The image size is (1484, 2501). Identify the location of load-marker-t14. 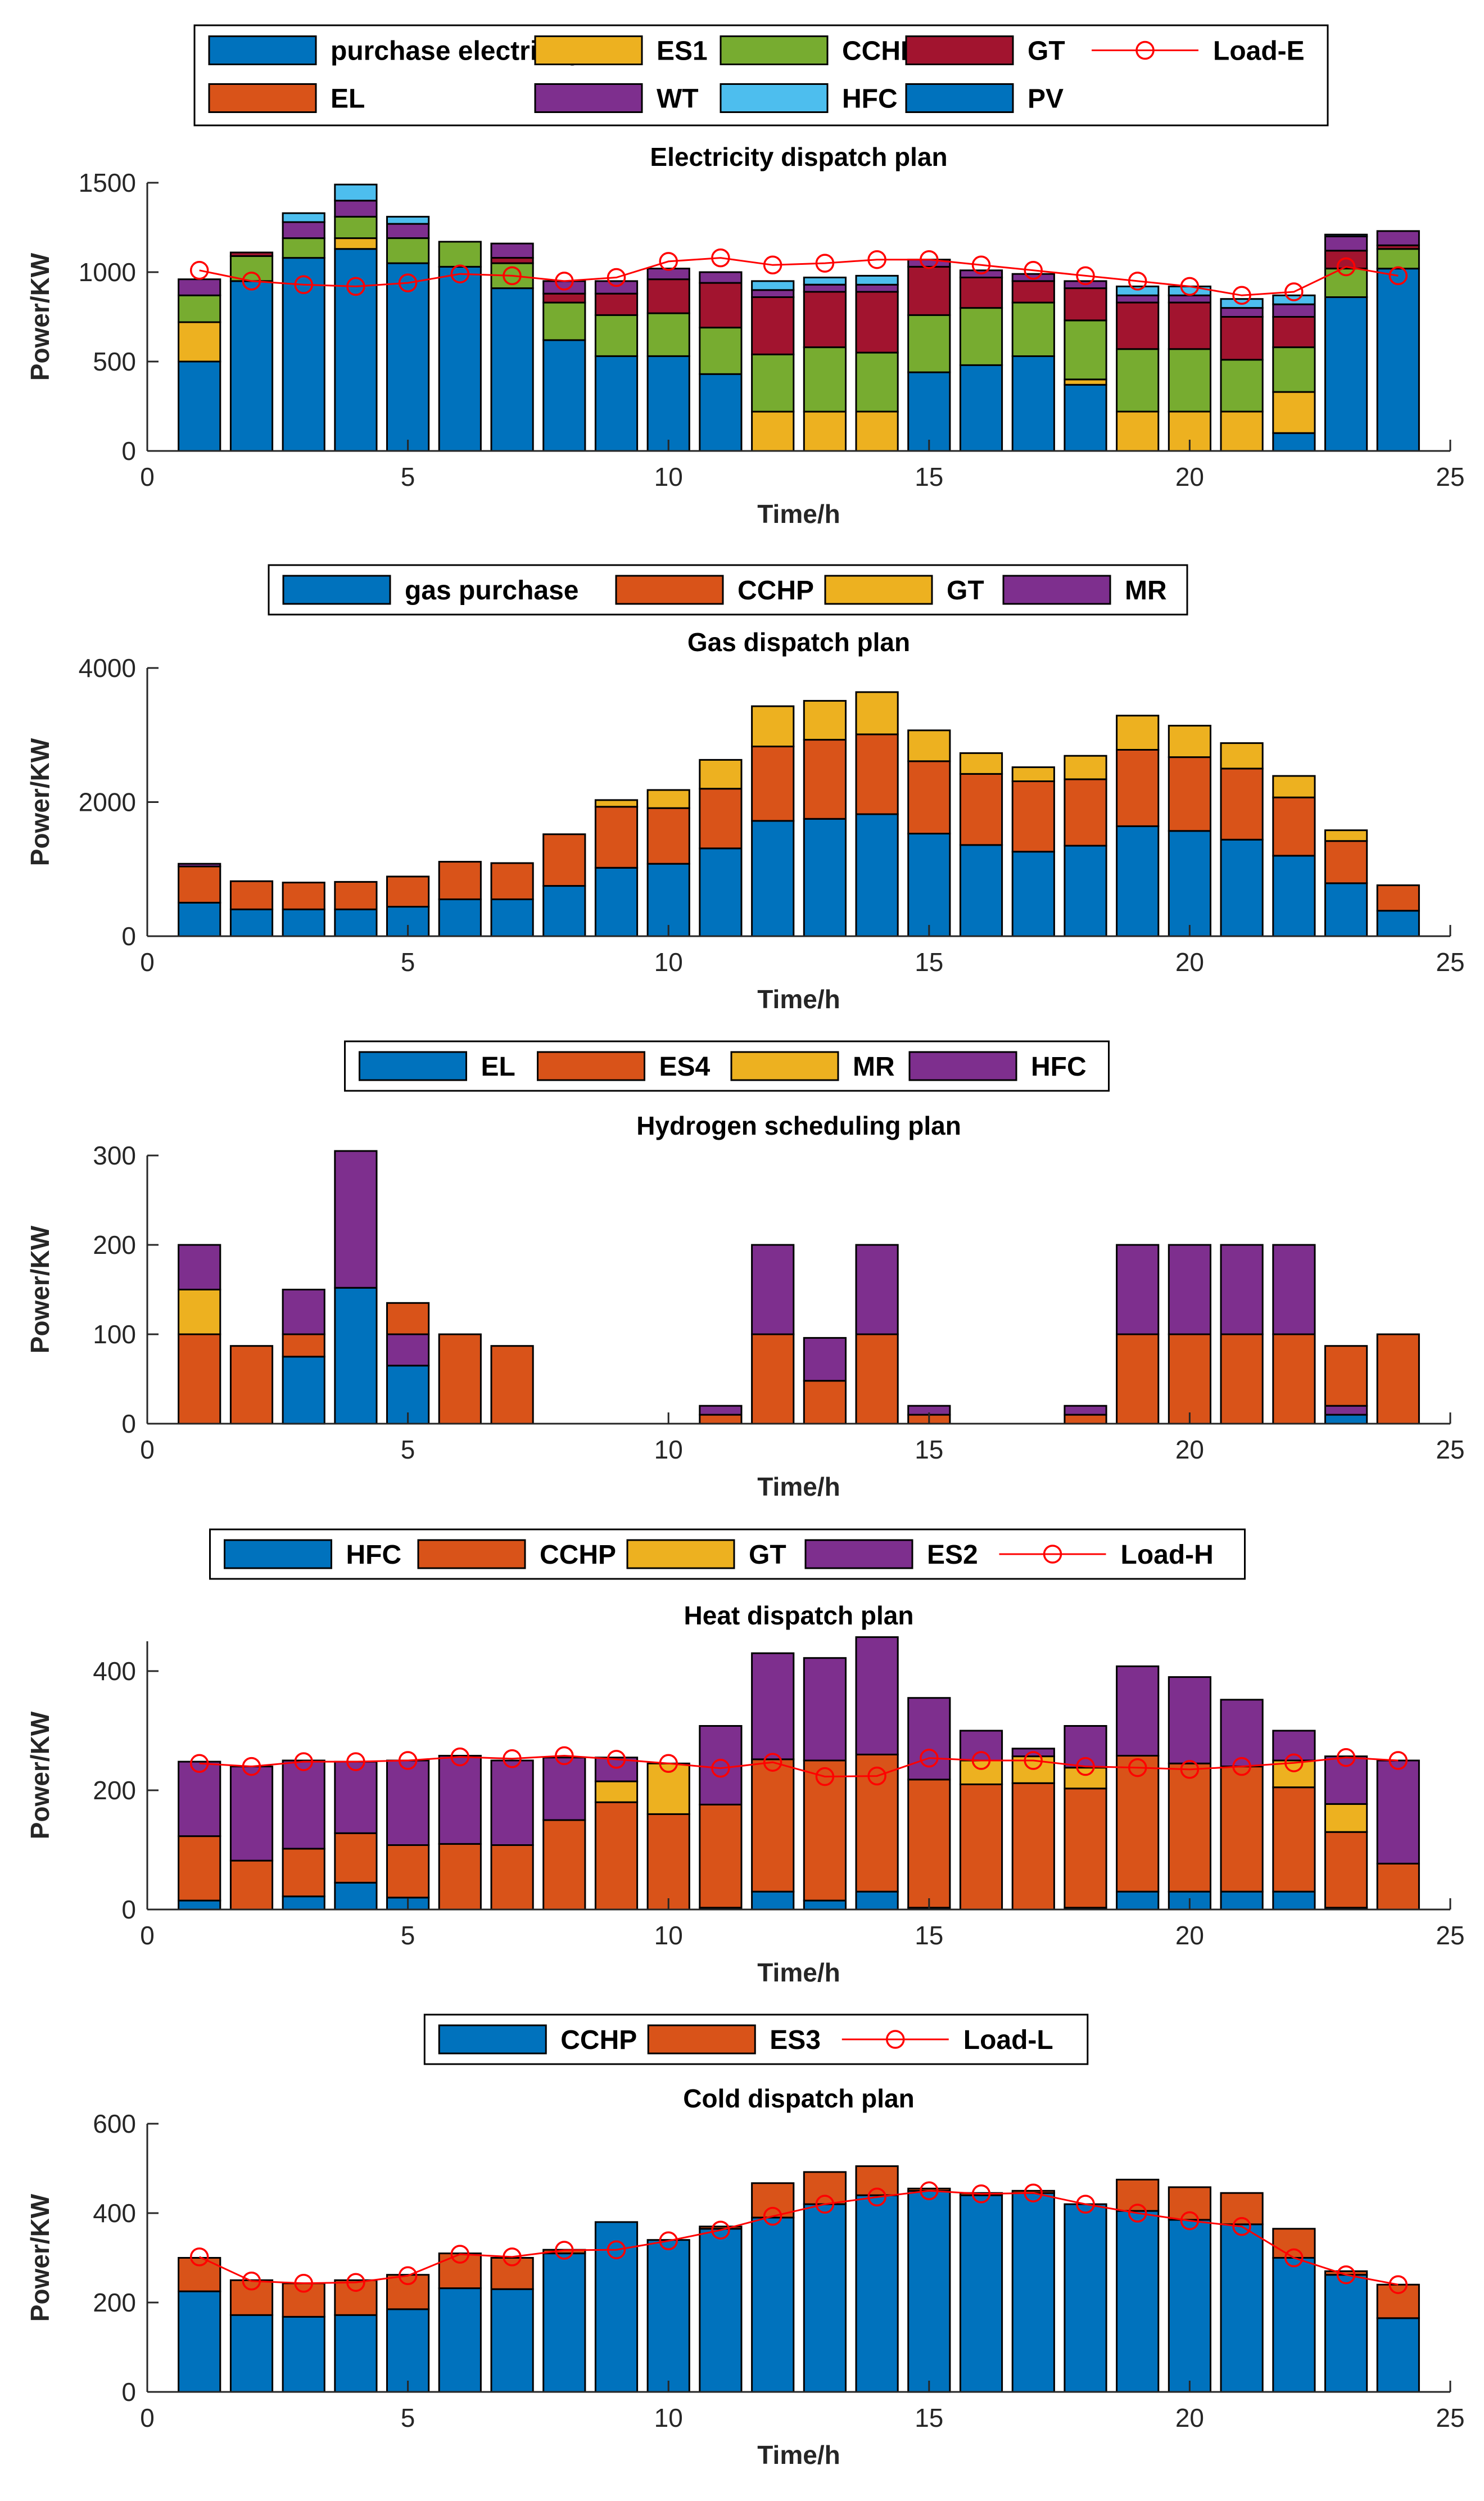
(876, 2197).